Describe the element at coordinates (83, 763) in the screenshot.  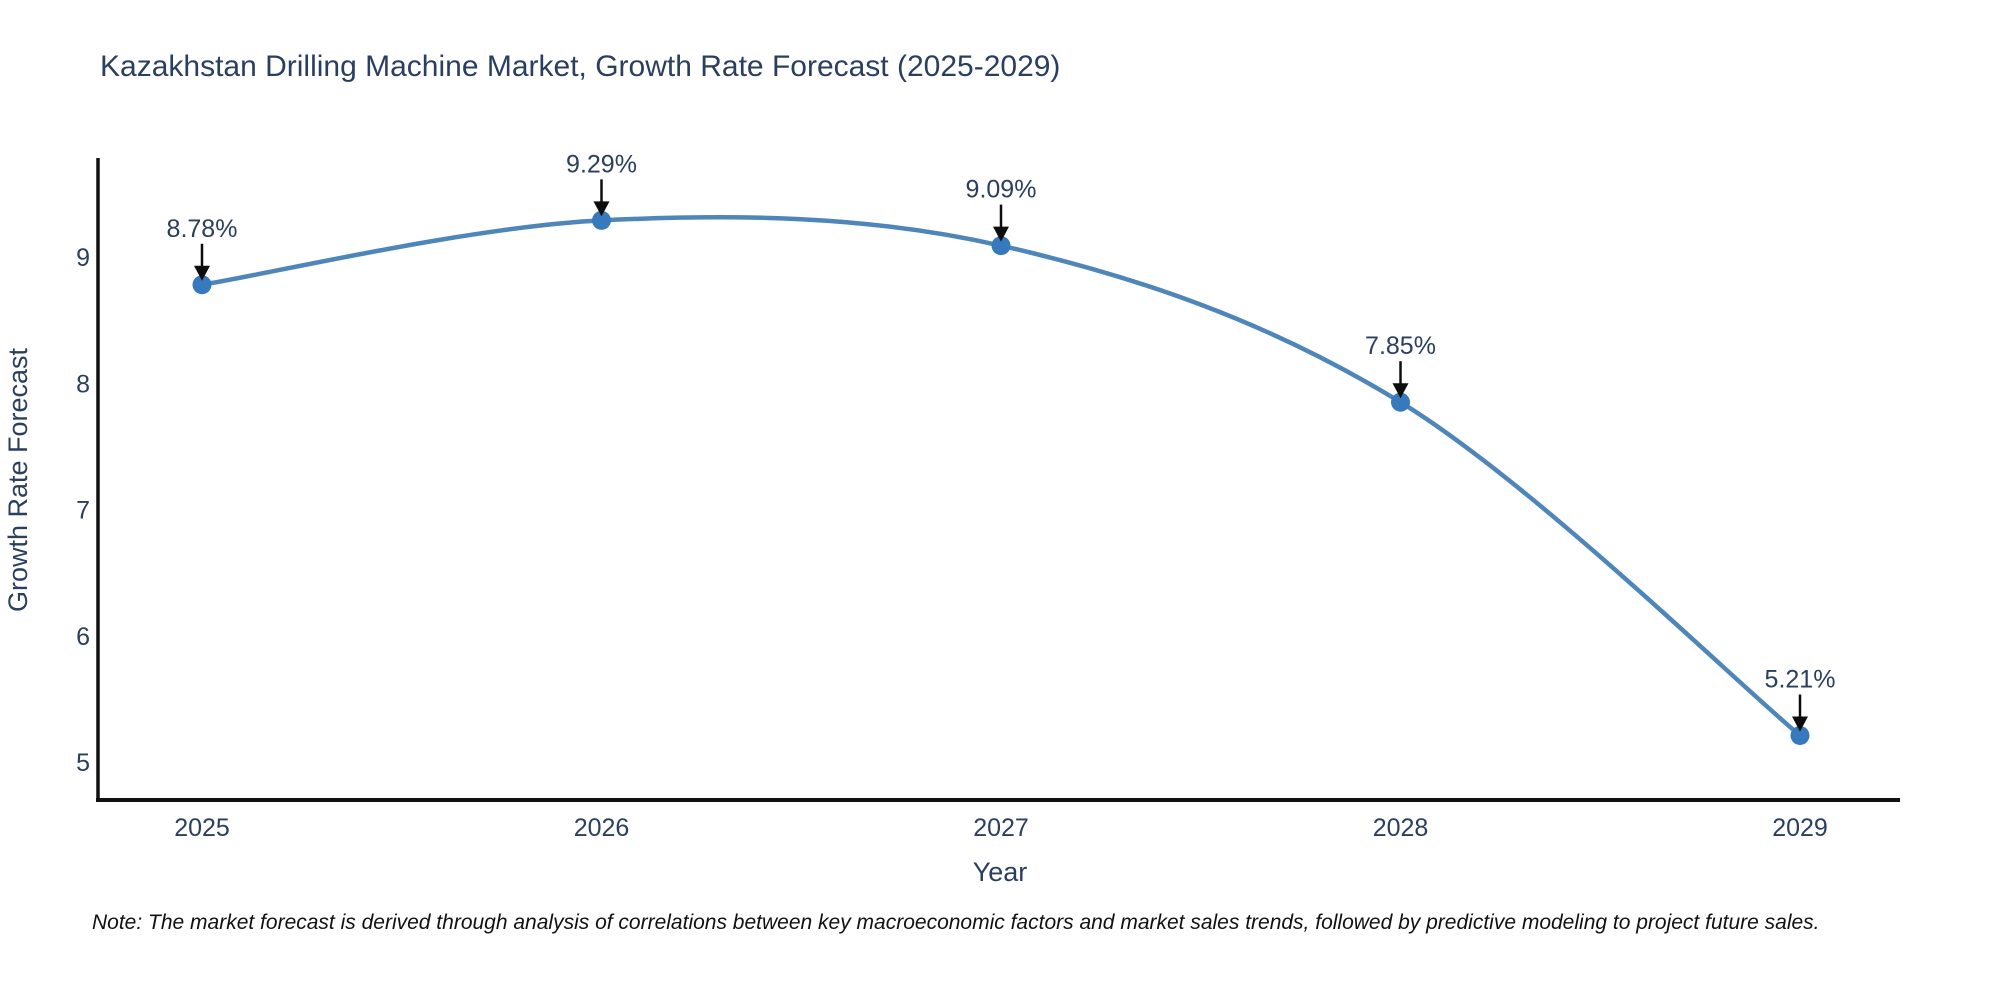
I see `y-tick-label: 5` at that location.